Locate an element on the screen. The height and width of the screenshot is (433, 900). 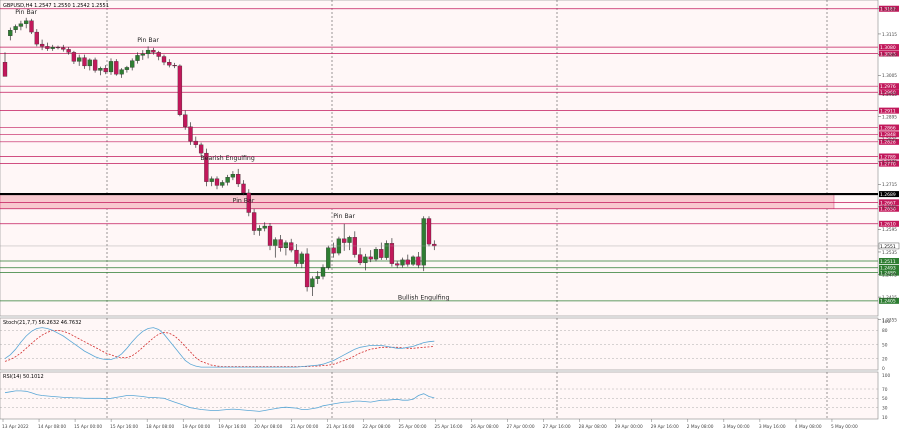
pattern-annotation: Bullish Engulfing is located at coordinates (424, 298).